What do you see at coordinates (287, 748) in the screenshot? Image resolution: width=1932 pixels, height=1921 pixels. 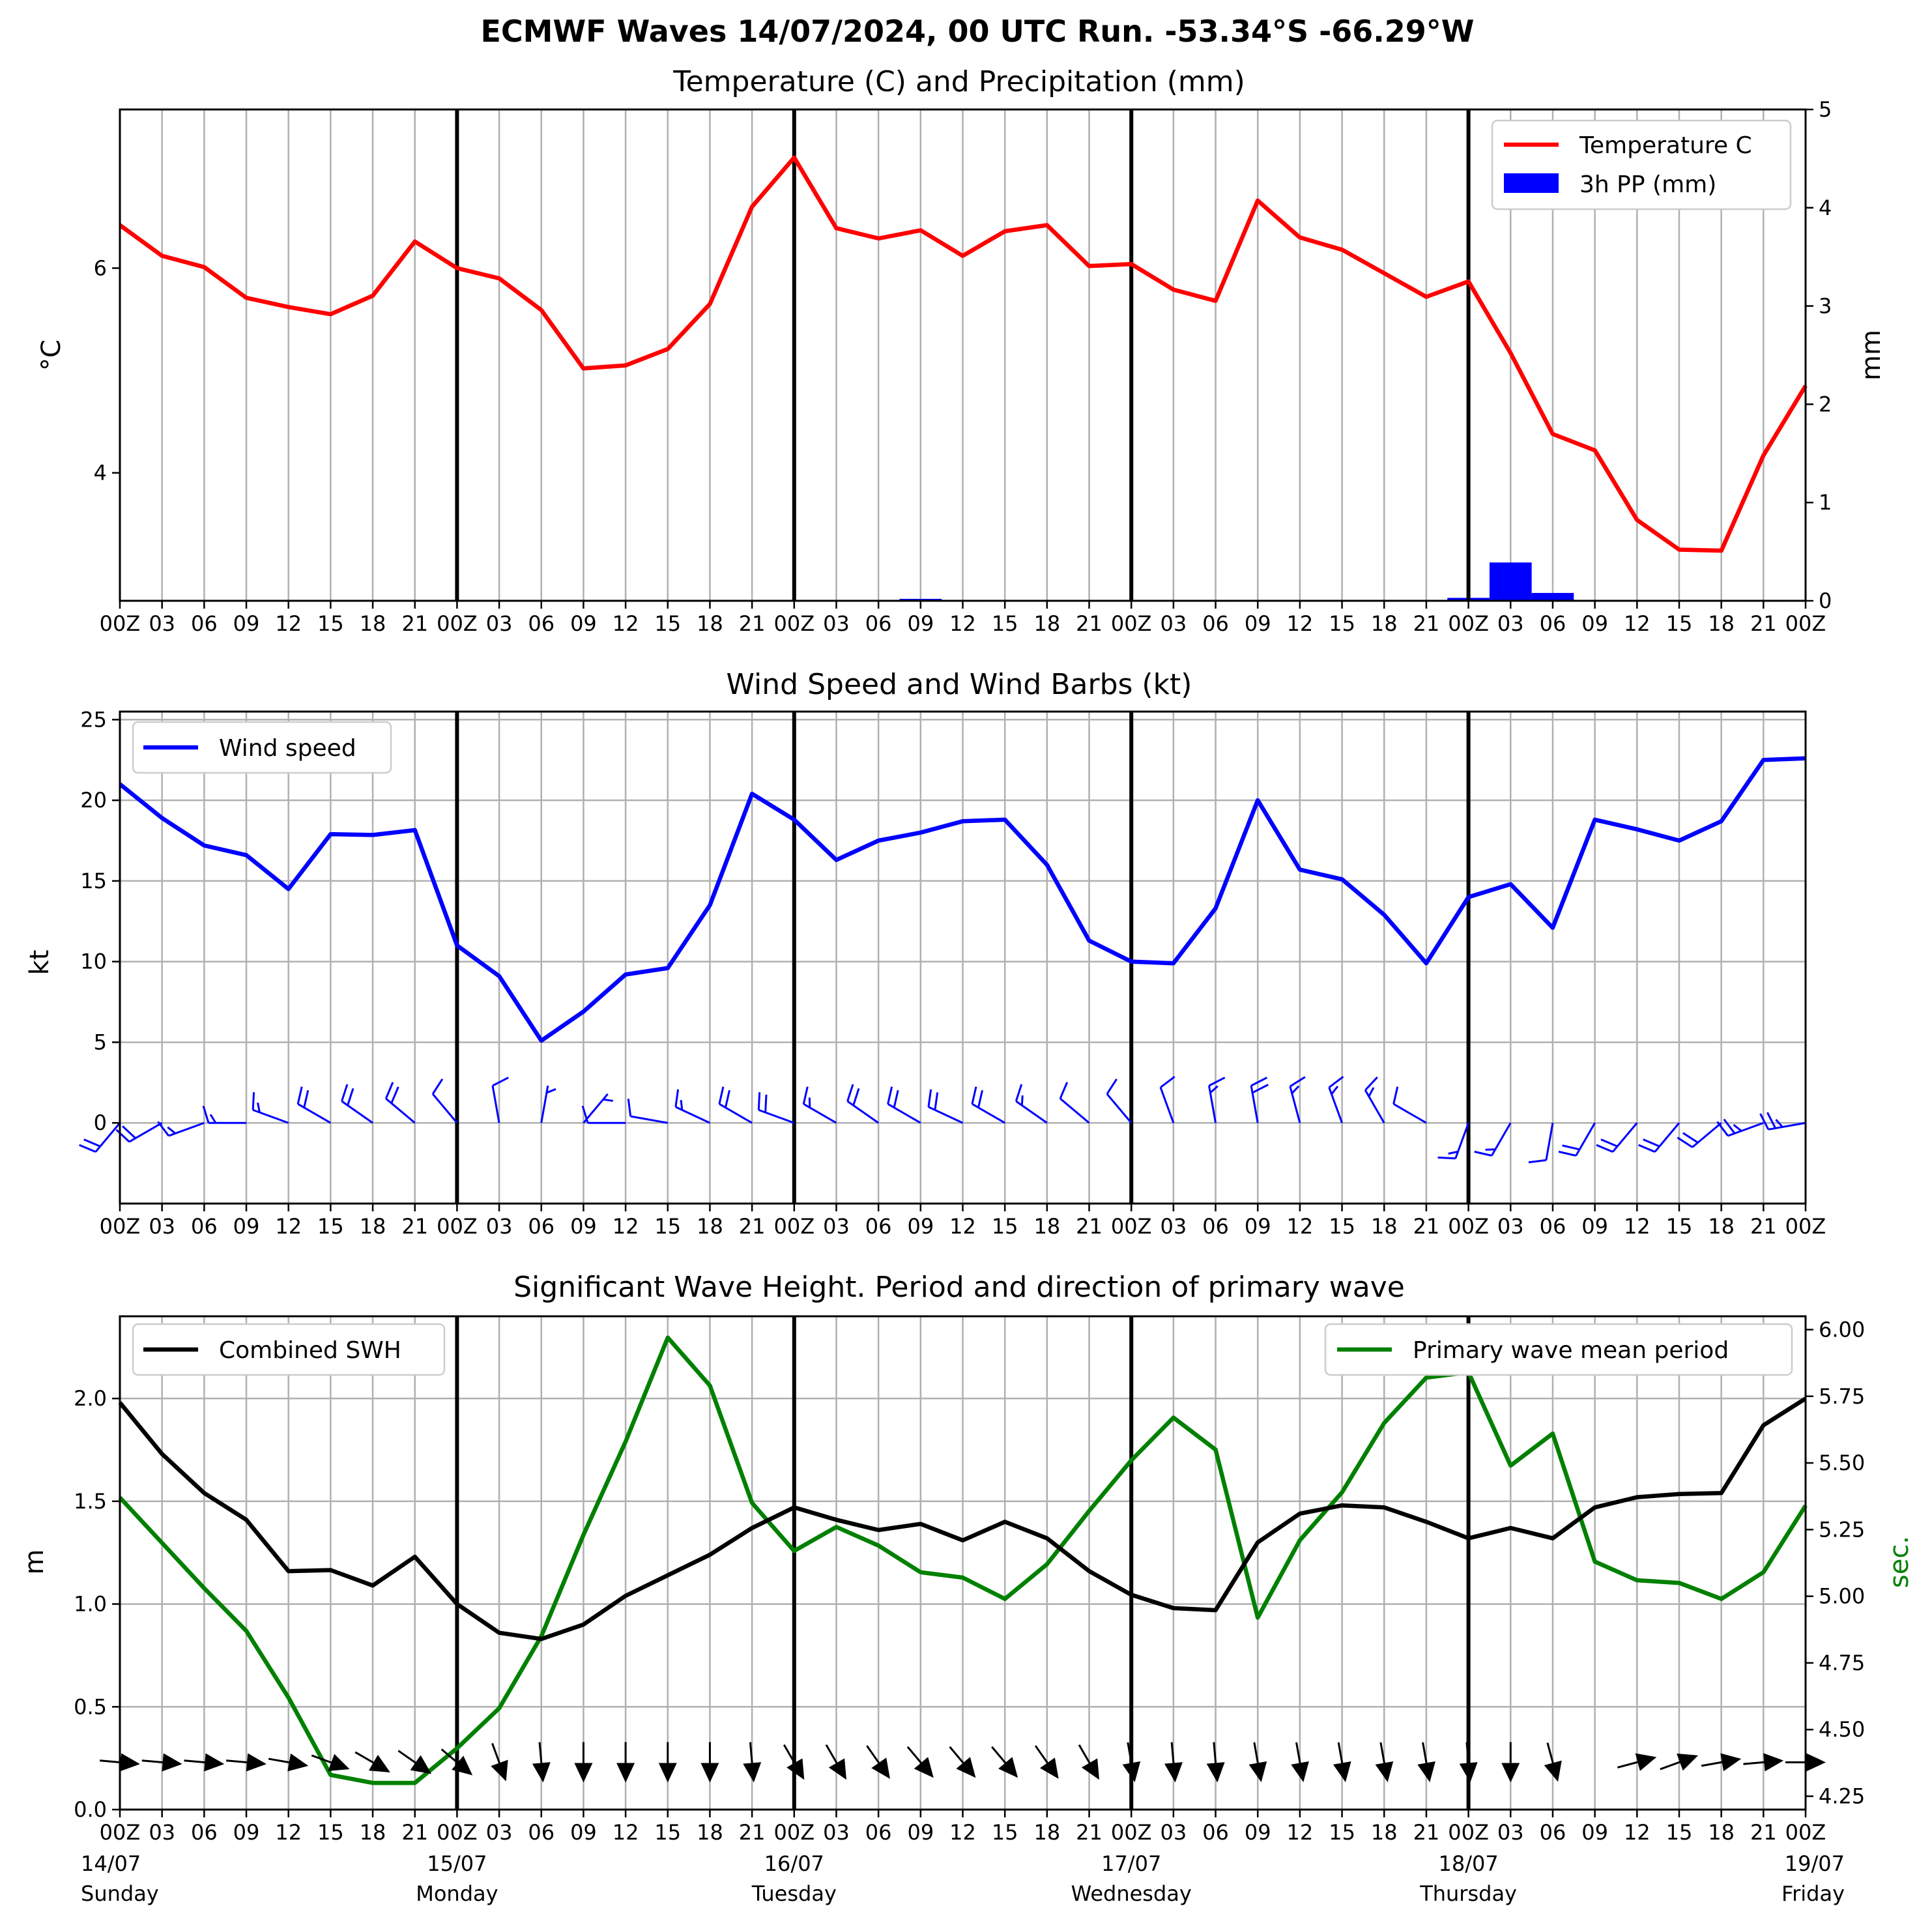 I see `legend-wind-label: Wind speed` at bounding box center [287, 748].